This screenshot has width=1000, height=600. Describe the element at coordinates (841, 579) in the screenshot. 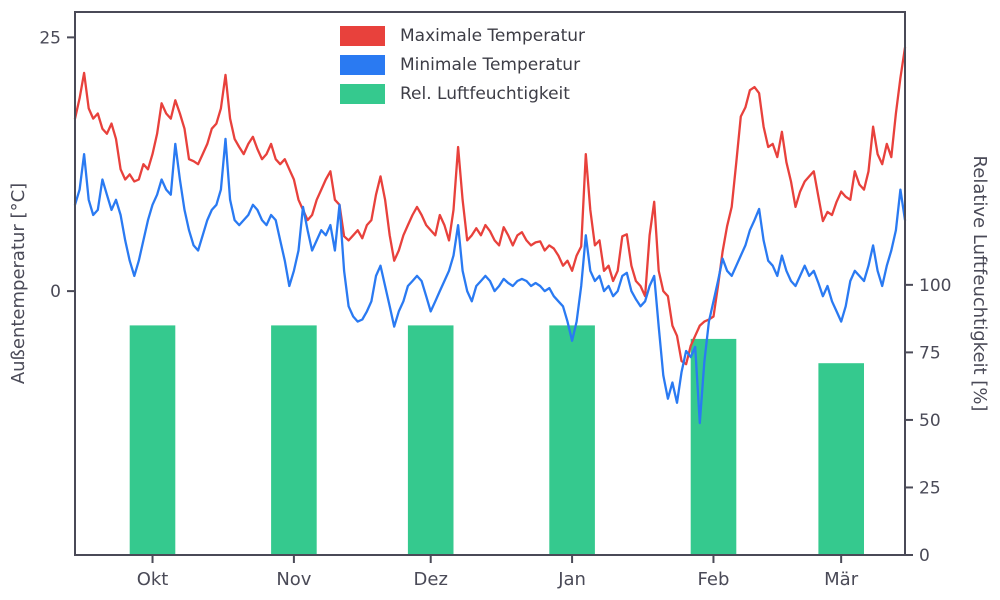

I see `x-tick-label-Mär: Mär` at that location.